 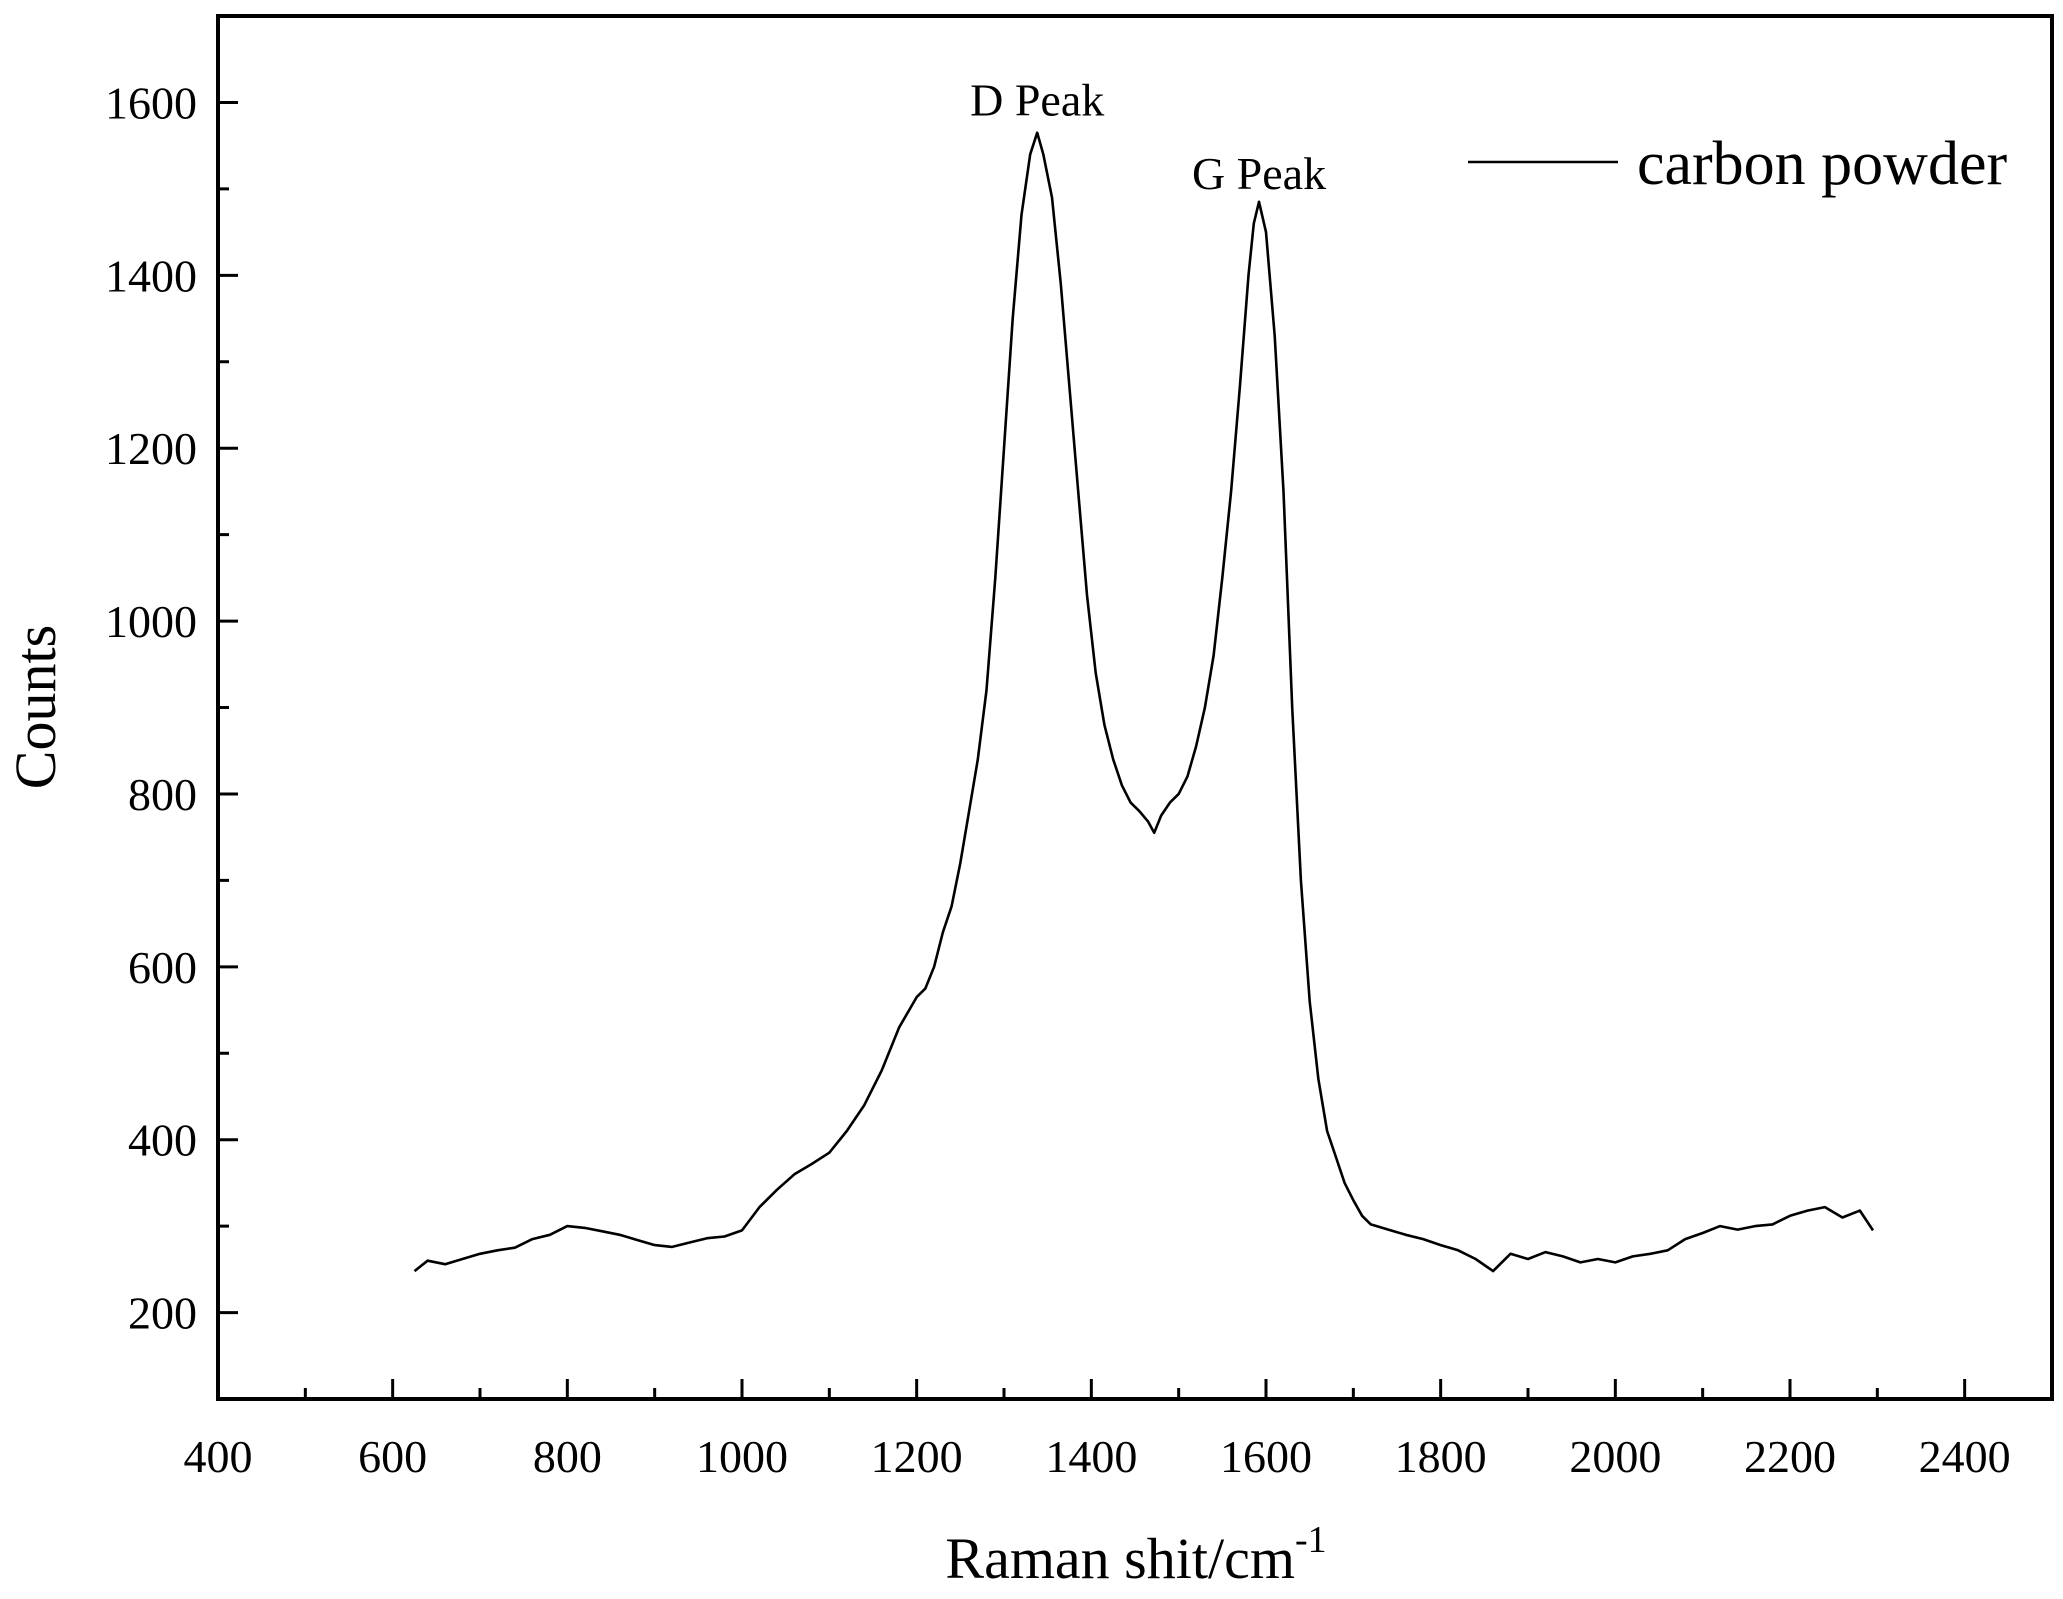 I want to click on y-tick-label: 400, so click(x=162, y=1140).